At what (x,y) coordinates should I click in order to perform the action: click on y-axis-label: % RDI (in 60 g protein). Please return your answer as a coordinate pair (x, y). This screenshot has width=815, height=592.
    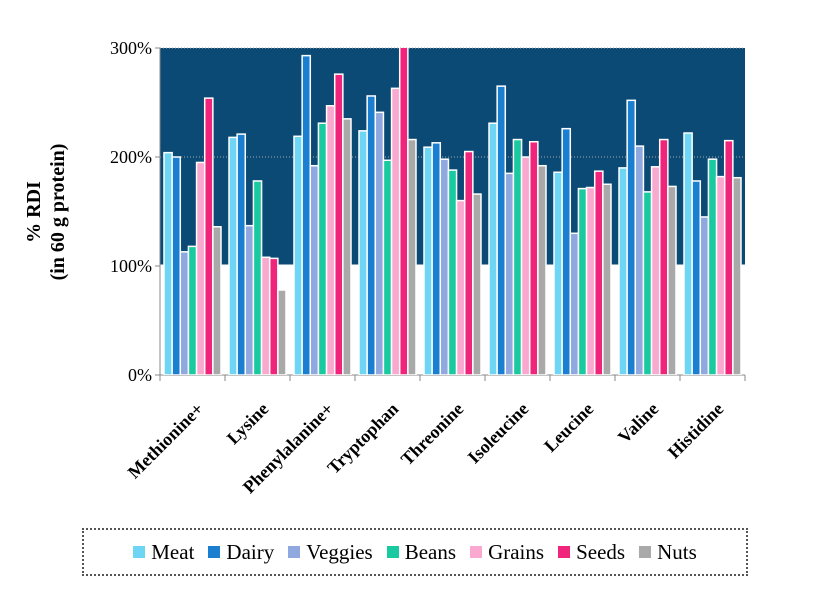
    Looking at the image, I should click on (46, 212).